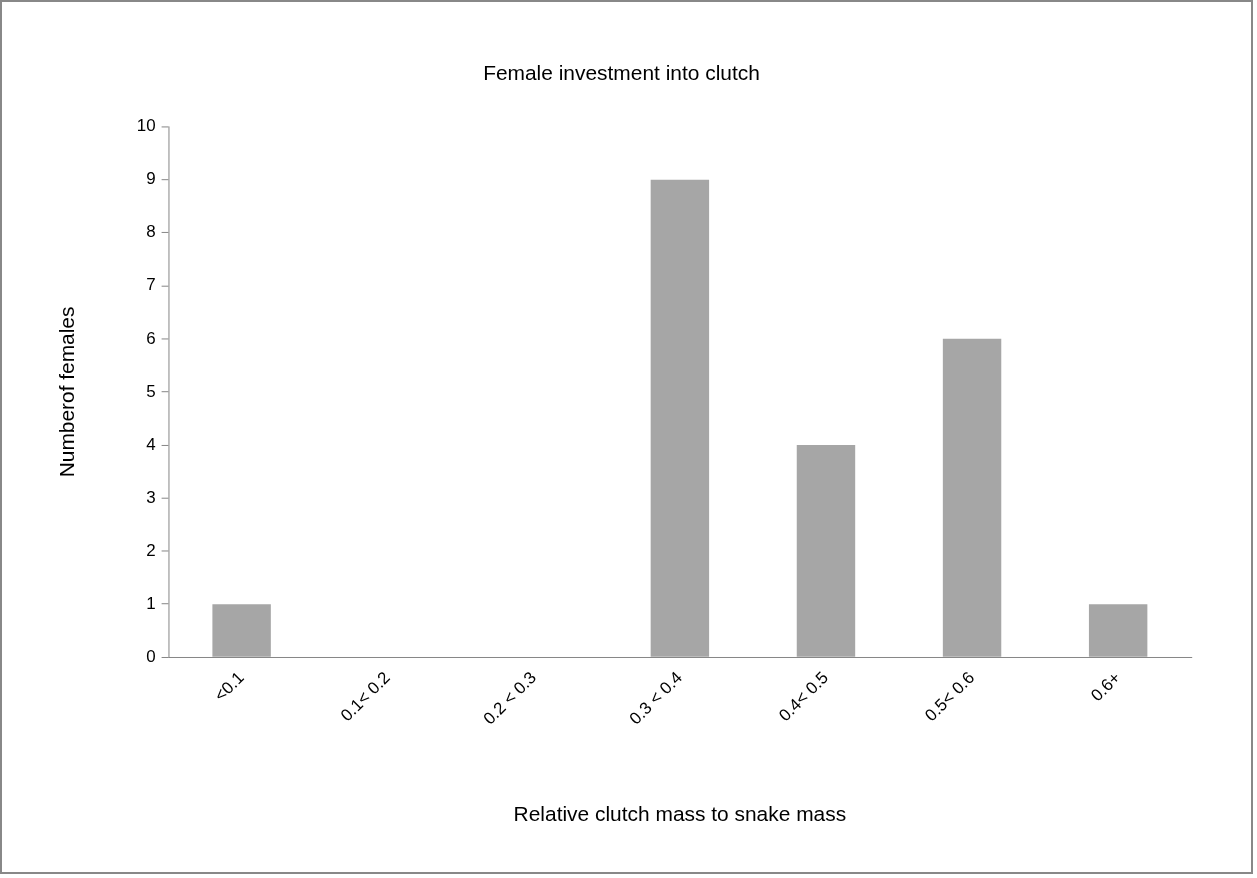 The height and width of the screenshot is (878, 1257). What do you see at coordinates (151, 179) in the screenshot?
I see `y-tick-label: 9` at bounding box center [151, 179].